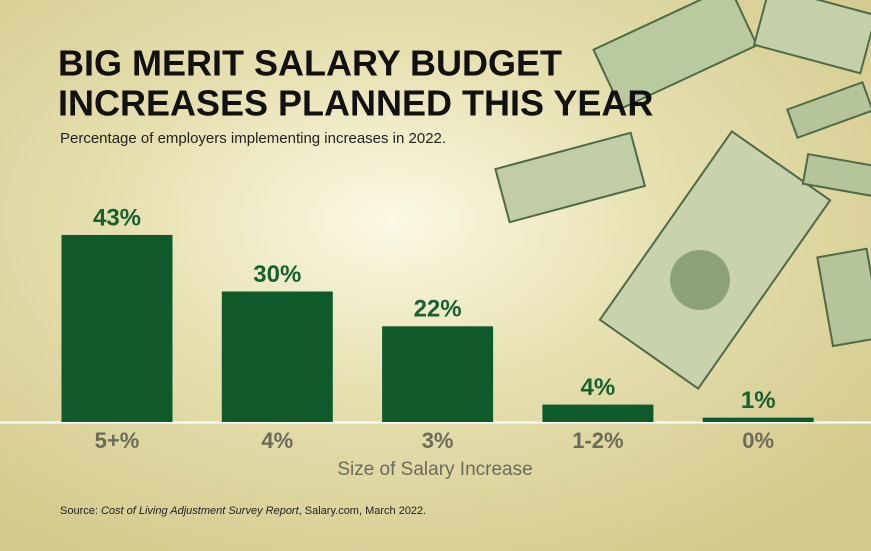 The image size is (871, 551). Describe the element at coordinates (363, 511) in the screenshot. I see `source-suffix: , Salary.com, March 2022.` at that location.